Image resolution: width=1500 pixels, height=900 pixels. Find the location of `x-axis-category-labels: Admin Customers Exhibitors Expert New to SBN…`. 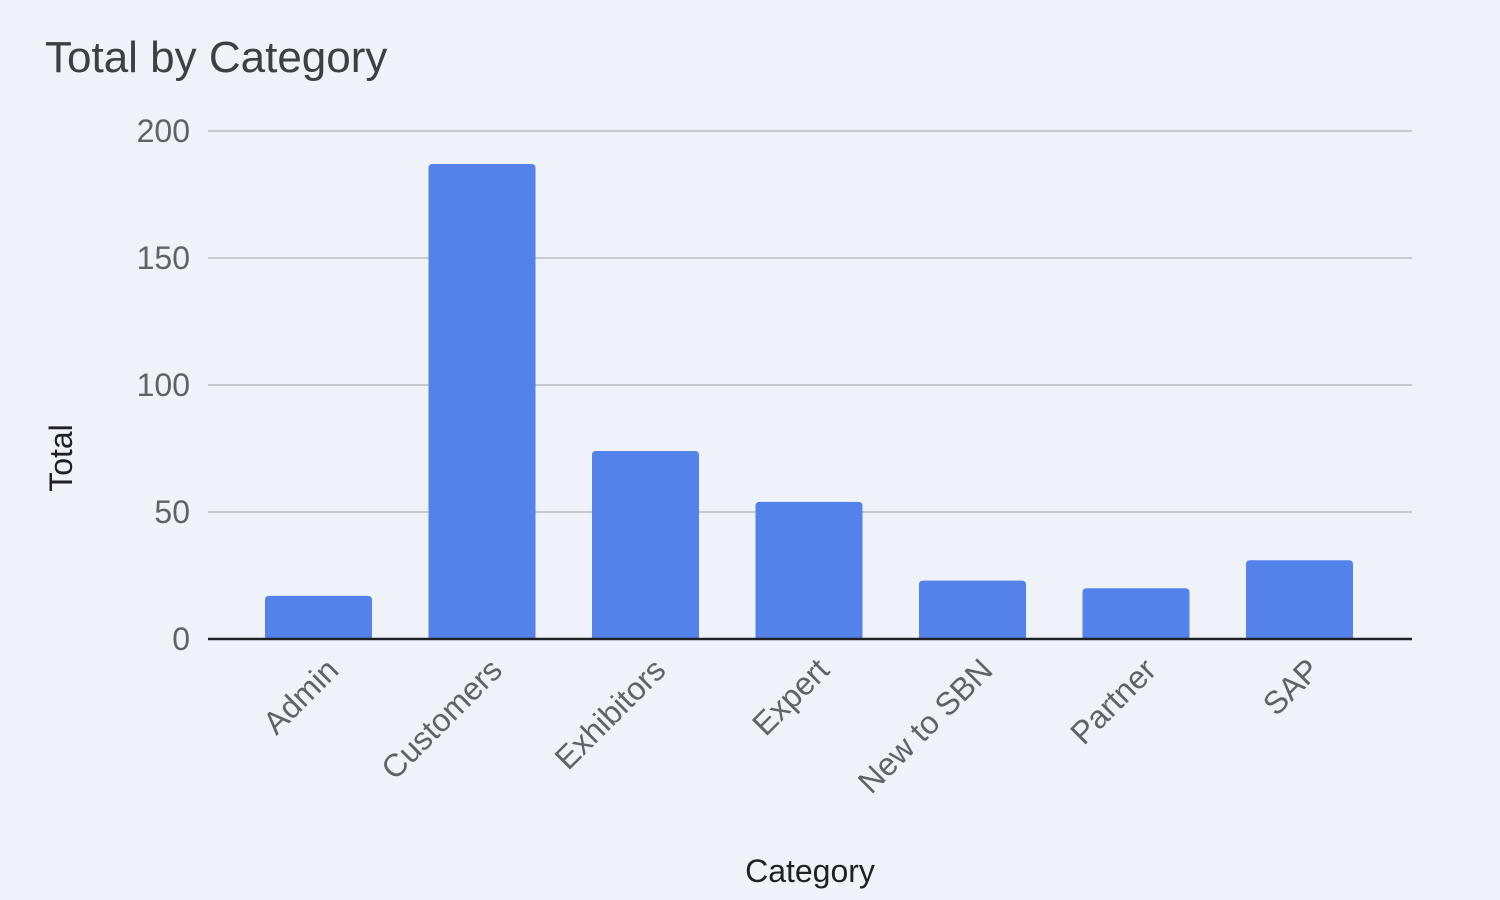

x-axis-category-labels: Admin Customers Exhibitors Expert New to SBN… is located at coordinates (791, 725).